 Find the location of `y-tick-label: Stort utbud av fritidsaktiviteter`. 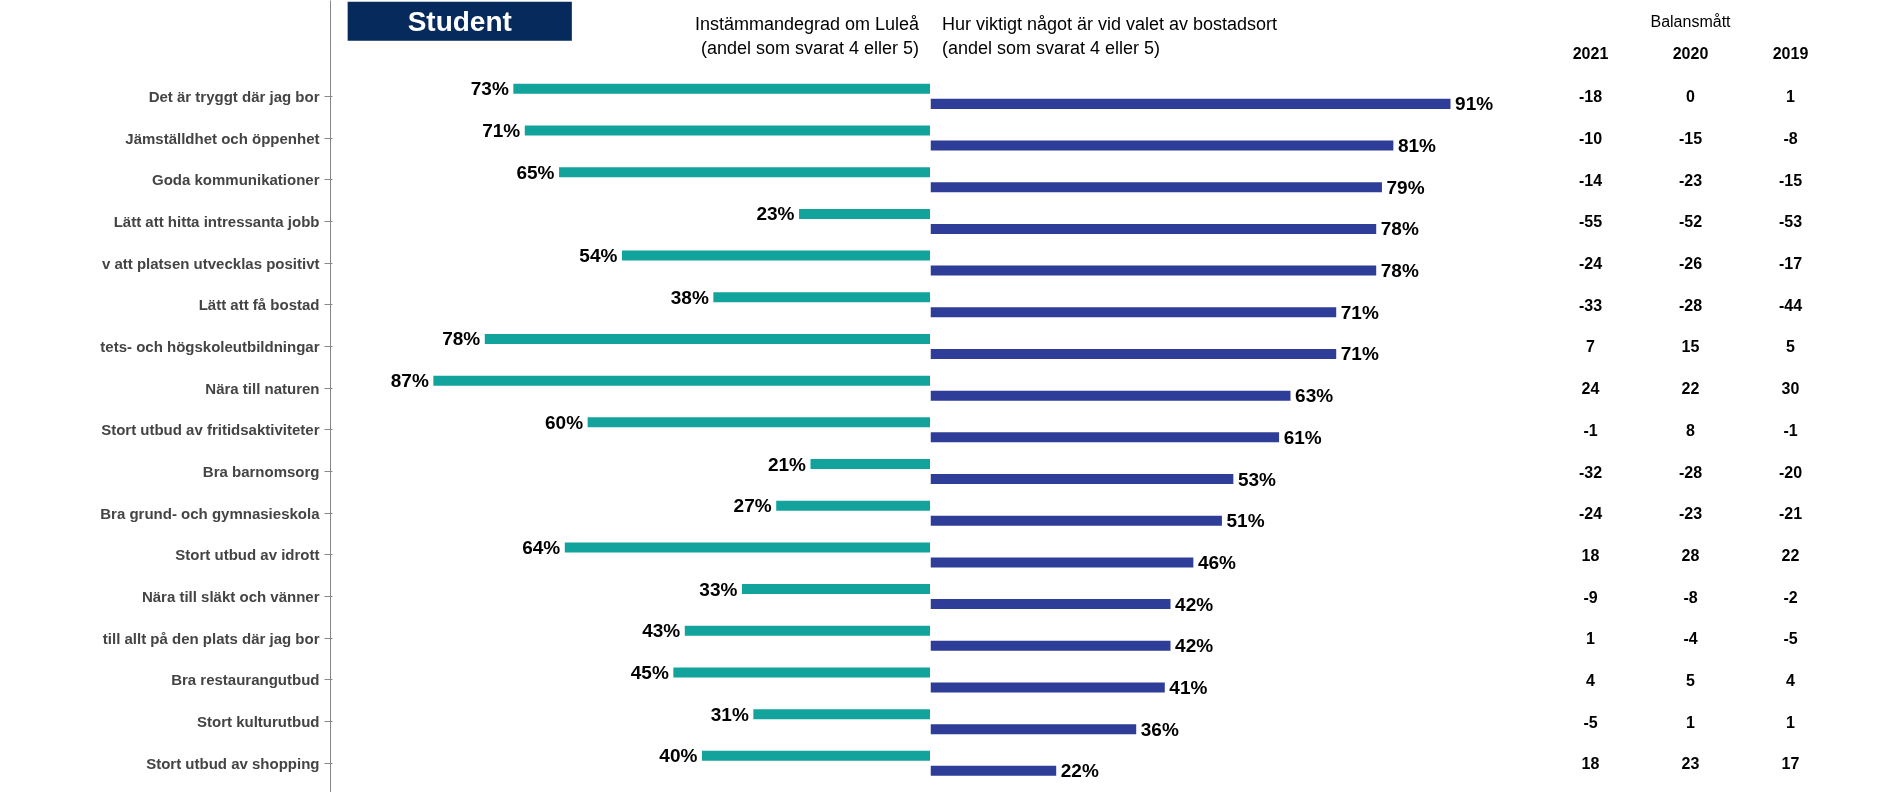

y-tick-label: Stort utbud av fritidsaktiviteter is located at coordinates (210, 430).